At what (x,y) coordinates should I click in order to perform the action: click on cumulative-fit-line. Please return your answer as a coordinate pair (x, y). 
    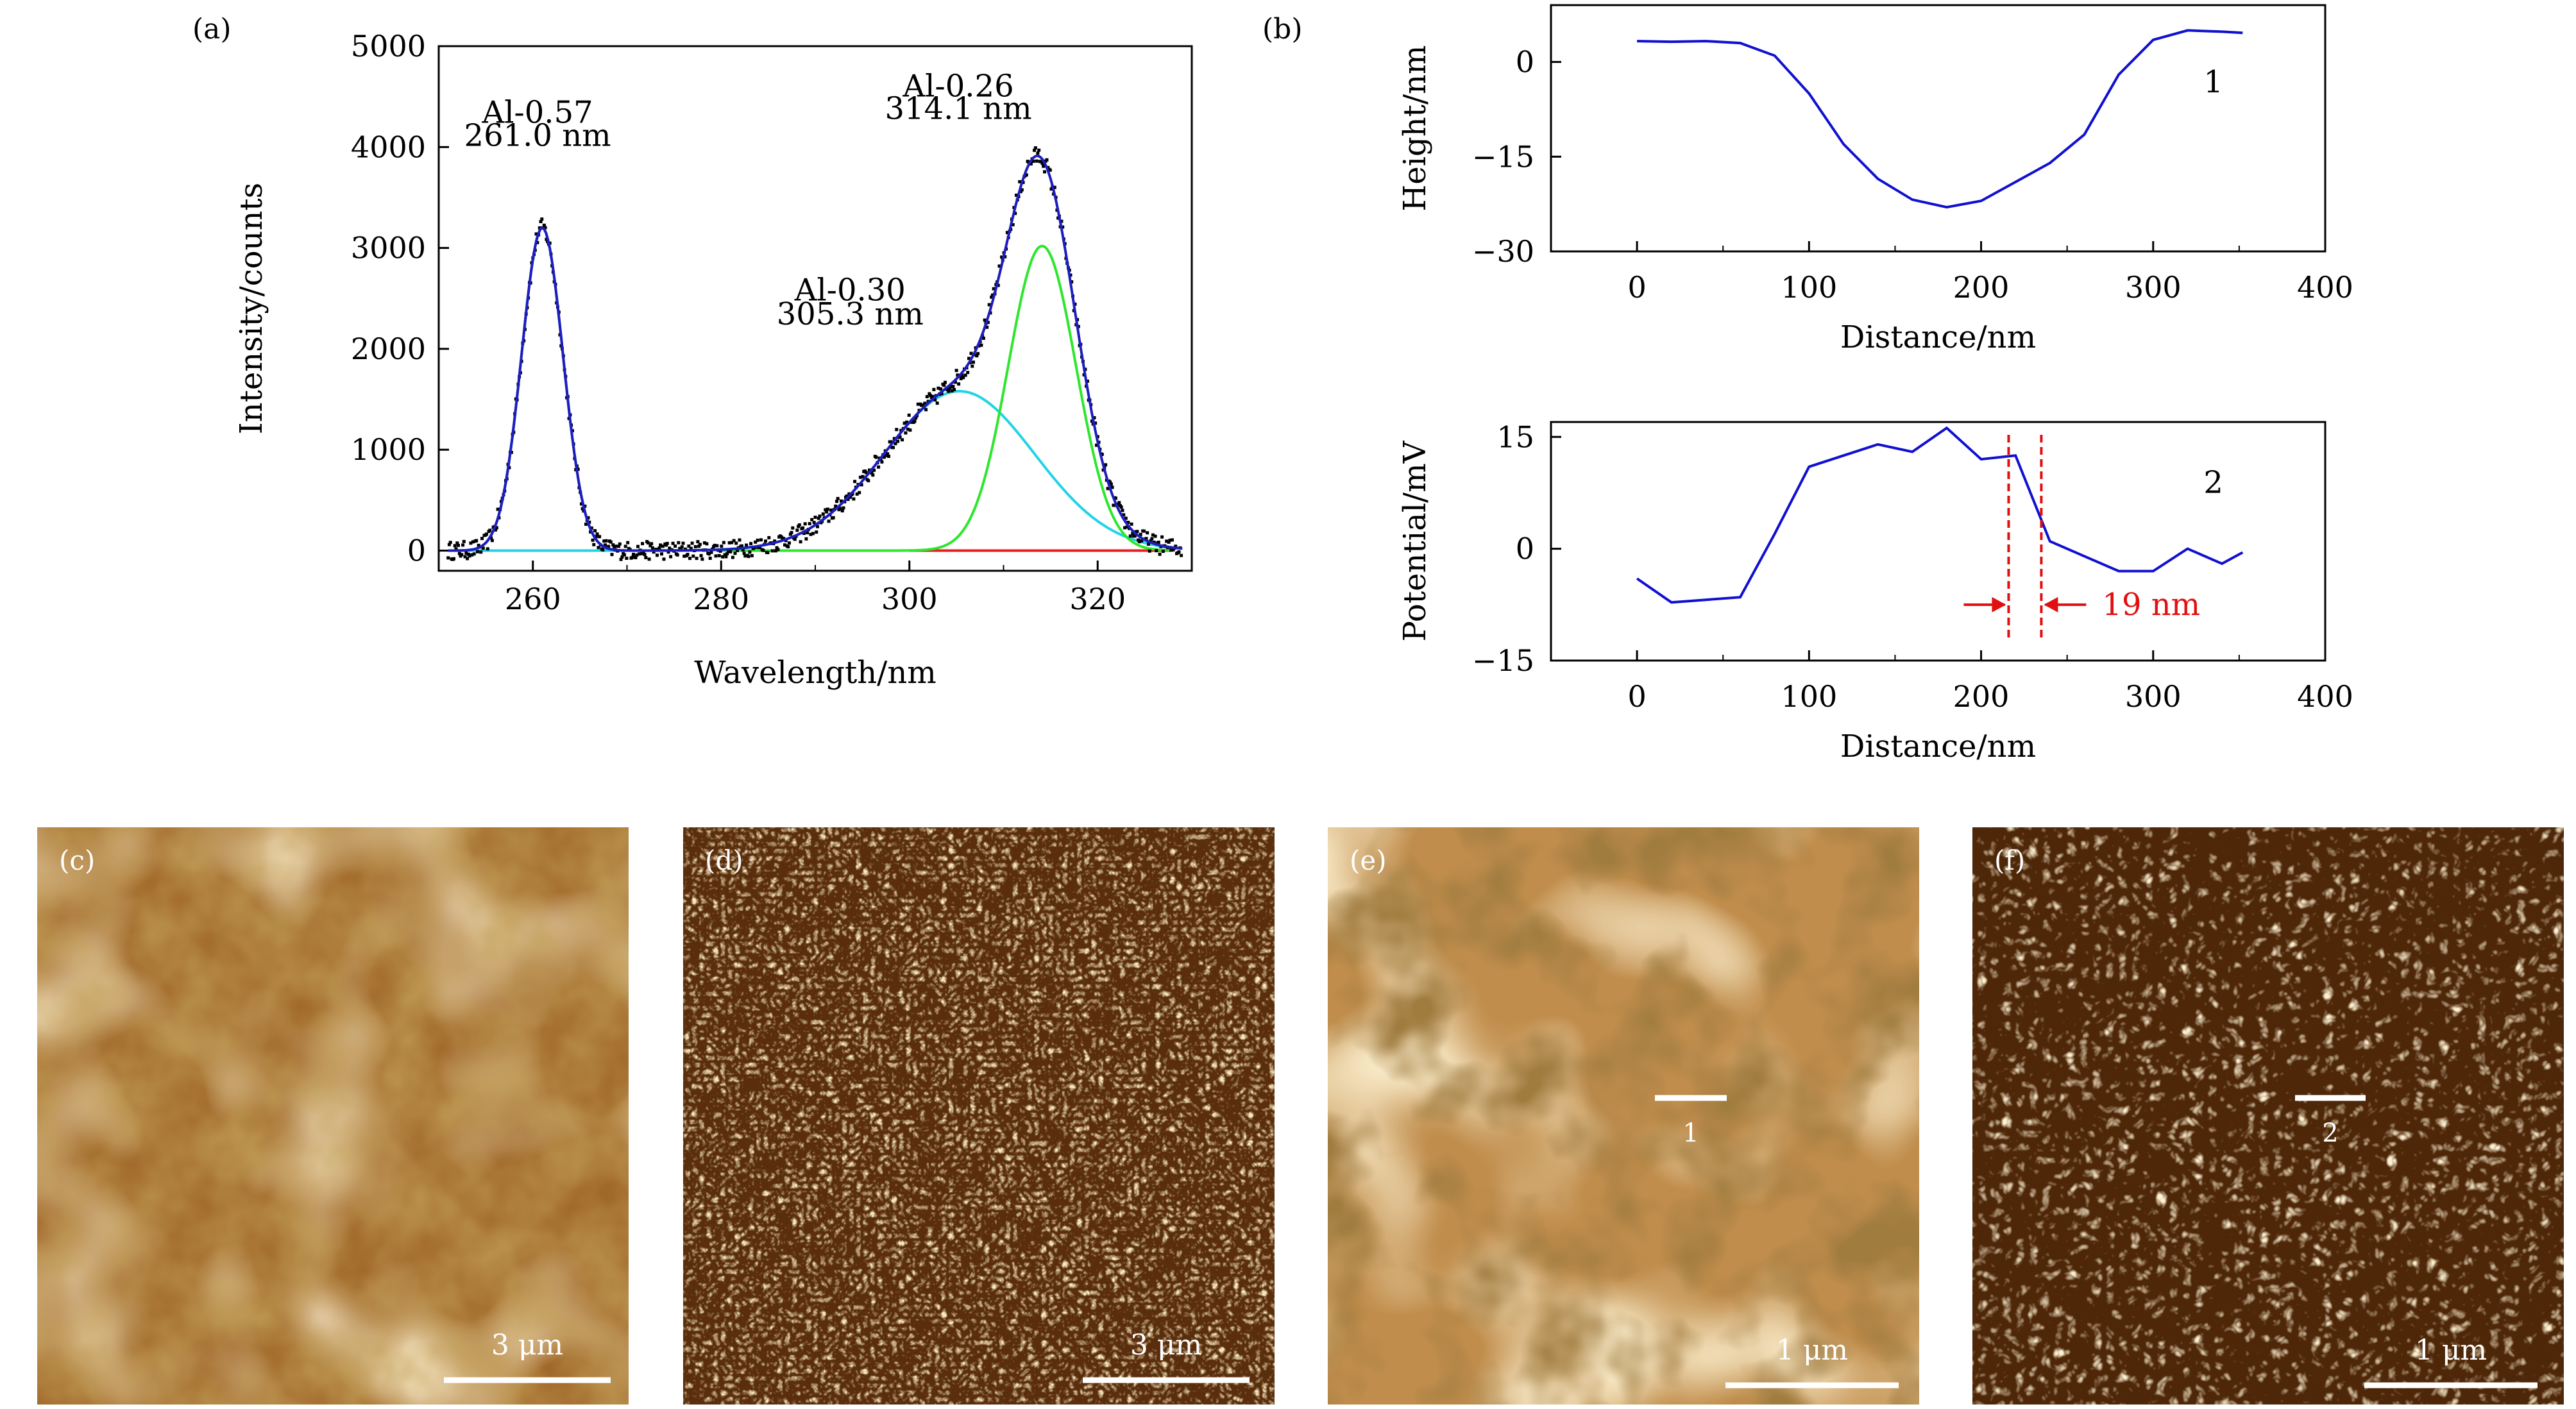
    Looking at the image, I should click on (815, 353).